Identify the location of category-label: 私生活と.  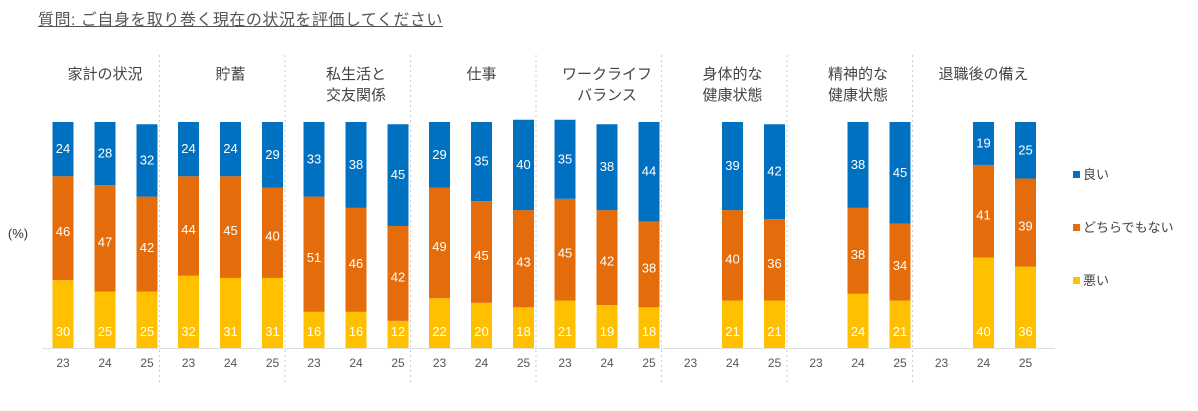
(356, 74).